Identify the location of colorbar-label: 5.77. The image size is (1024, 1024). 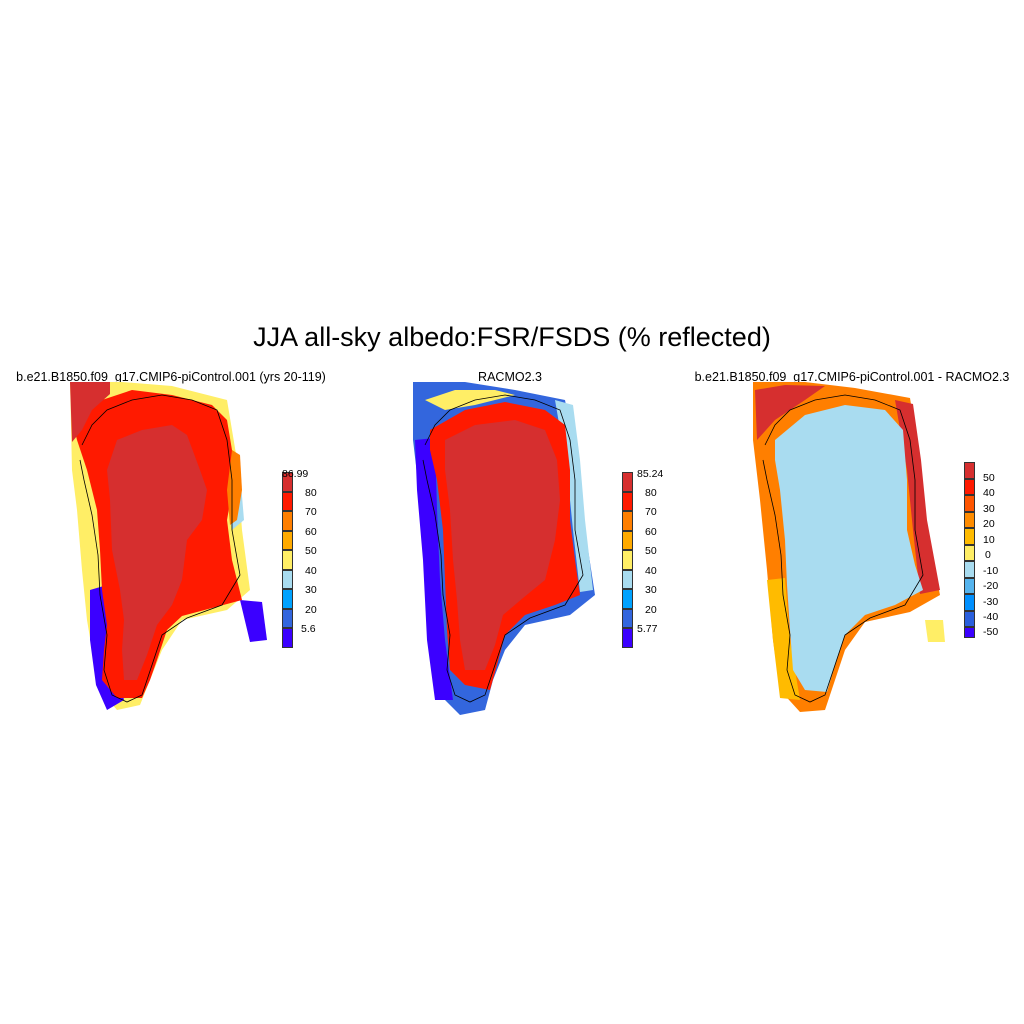
(647, 629).